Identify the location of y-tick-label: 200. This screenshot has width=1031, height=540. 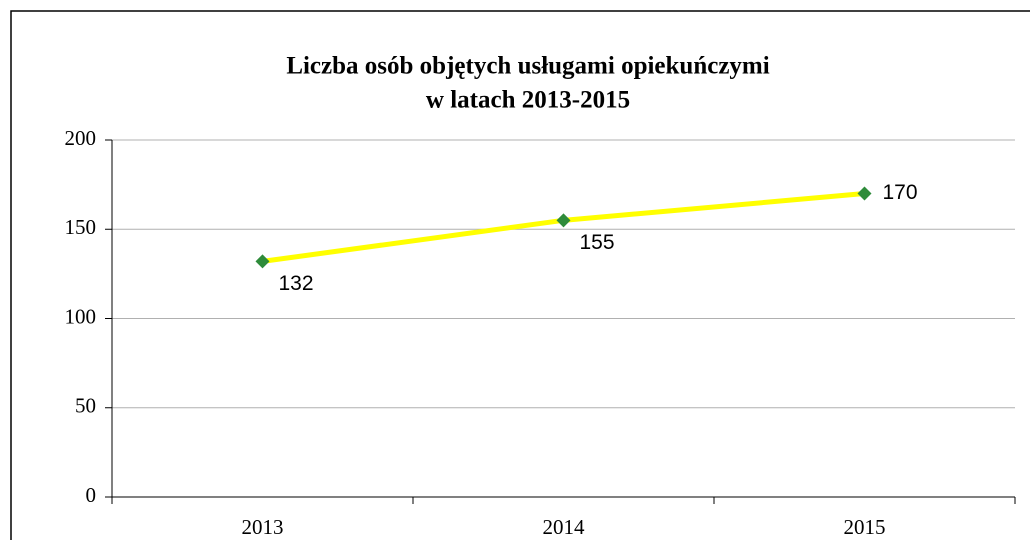
(81, 138).